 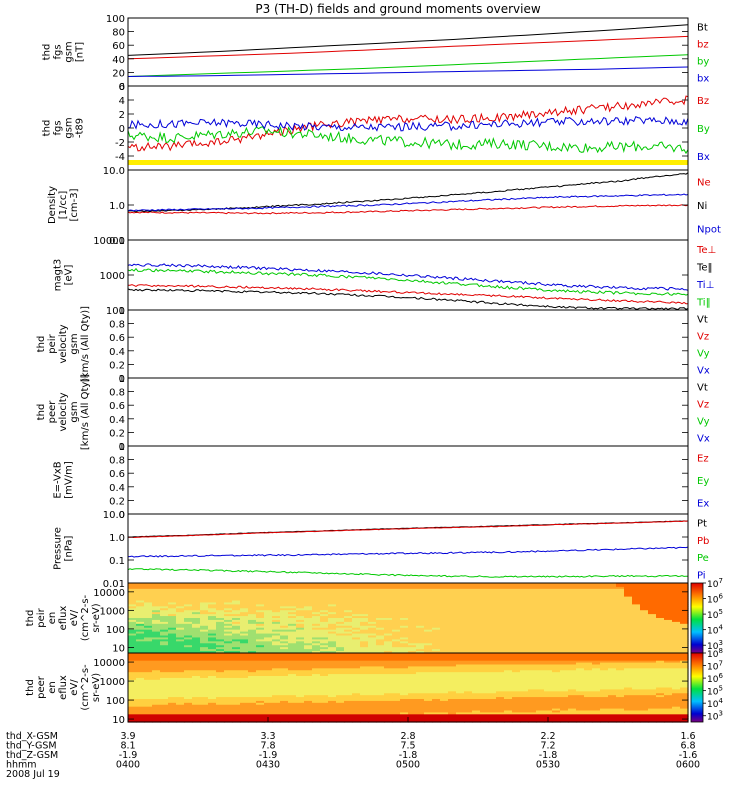 What do you see at coordinates (408, 205) in the screenshot?
I see `panel-frame` at bounding box center [408, 205].